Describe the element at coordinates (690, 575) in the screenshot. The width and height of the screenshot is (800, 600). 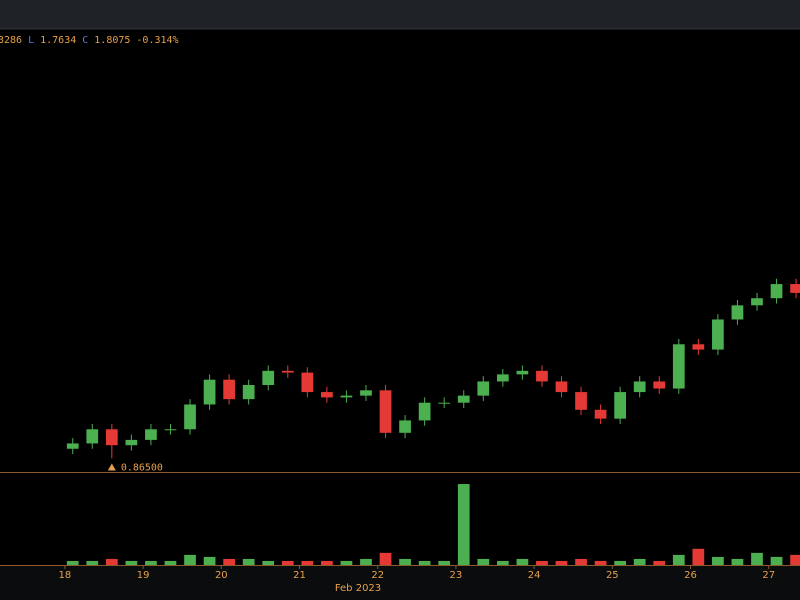
I see `x-tick-label: 26` at that location.